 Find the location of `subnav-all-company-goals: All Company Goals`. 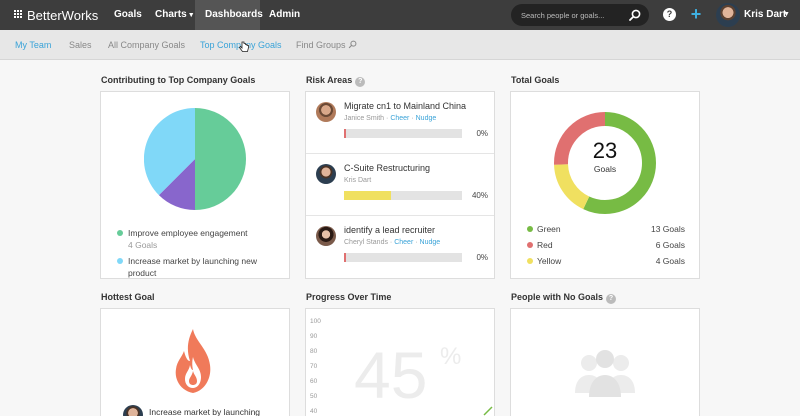

subnav-all-company-goals: All Company Goals is located at coordinates (147, 45).